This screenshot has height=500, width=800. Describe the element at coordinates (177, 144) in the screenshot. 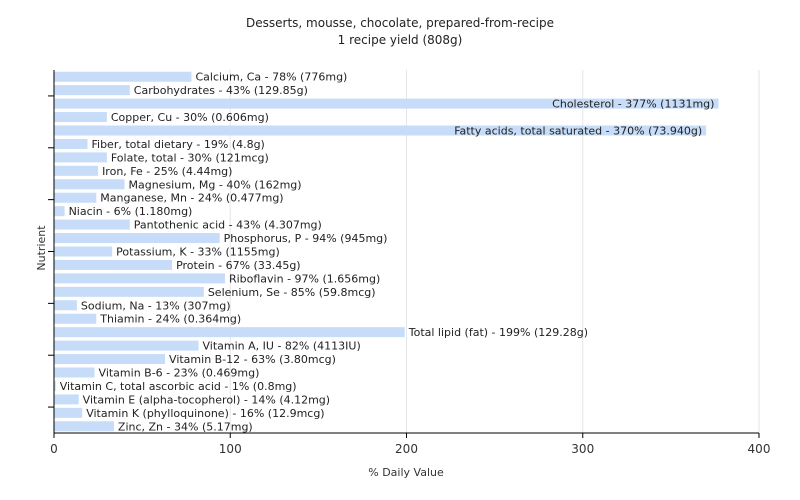

I see `bar-label: Fiber, total dietary - 19% (4.8g)` at that location.